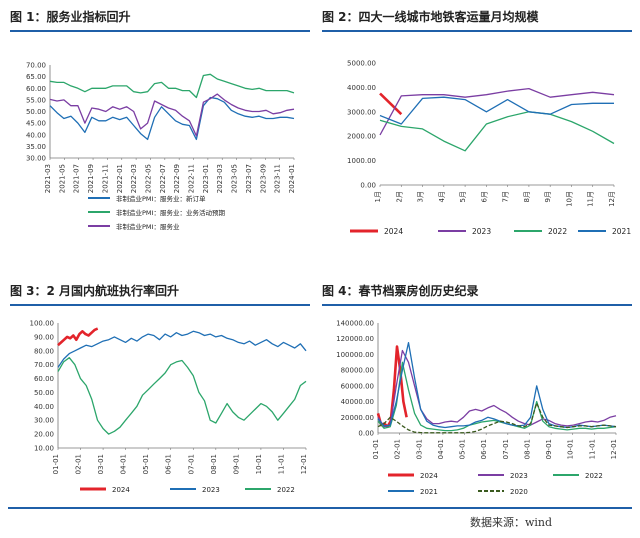  Describe the element at coordinates (77, 178) in the screenshot. I see `x-tick-label: 2021-07` at that location.